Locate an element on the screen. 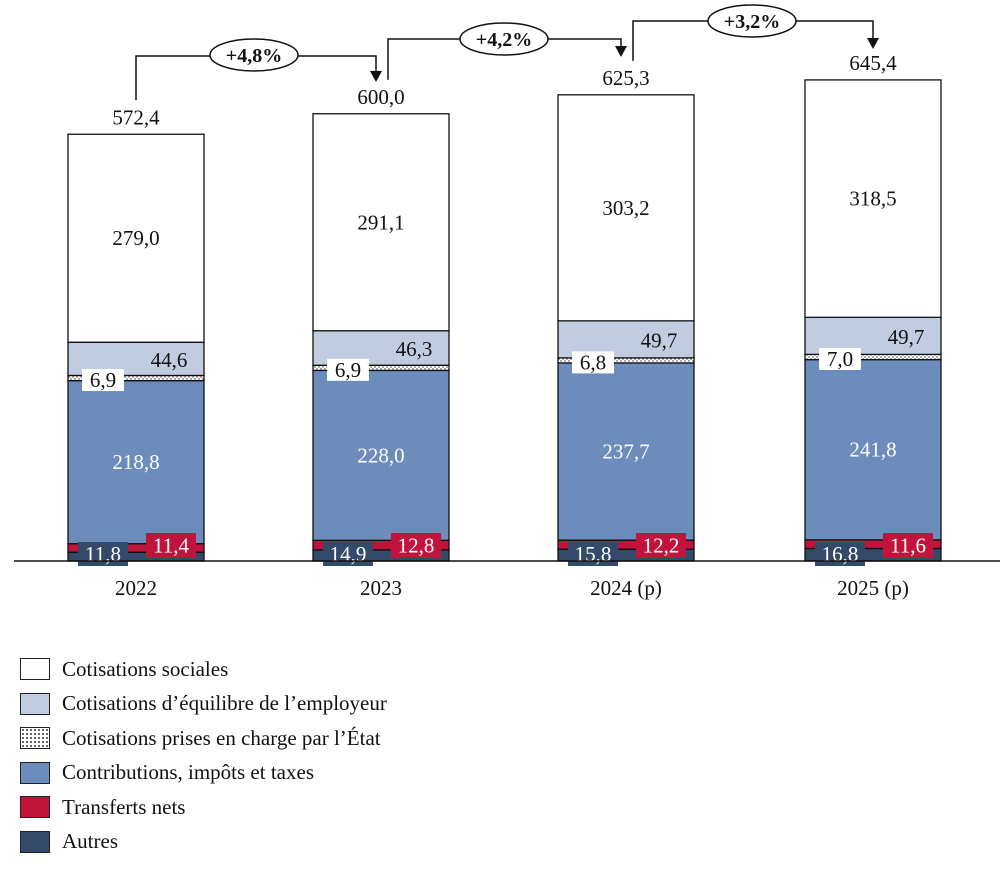 Image resolution: width=1008 pixels, height=870 pixels. legend-label: Autres is located at coordinates (90, 841).